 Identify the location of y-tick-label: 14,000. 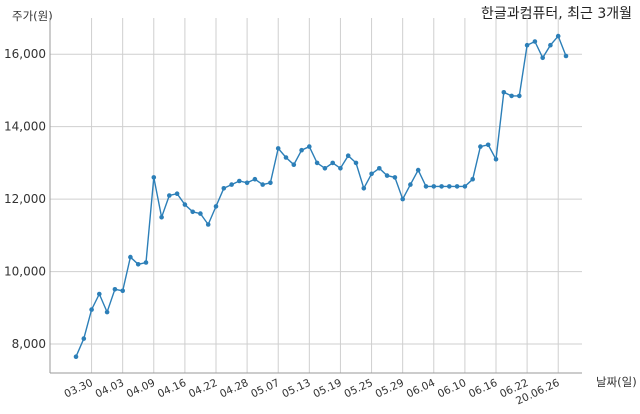
(25, 127).